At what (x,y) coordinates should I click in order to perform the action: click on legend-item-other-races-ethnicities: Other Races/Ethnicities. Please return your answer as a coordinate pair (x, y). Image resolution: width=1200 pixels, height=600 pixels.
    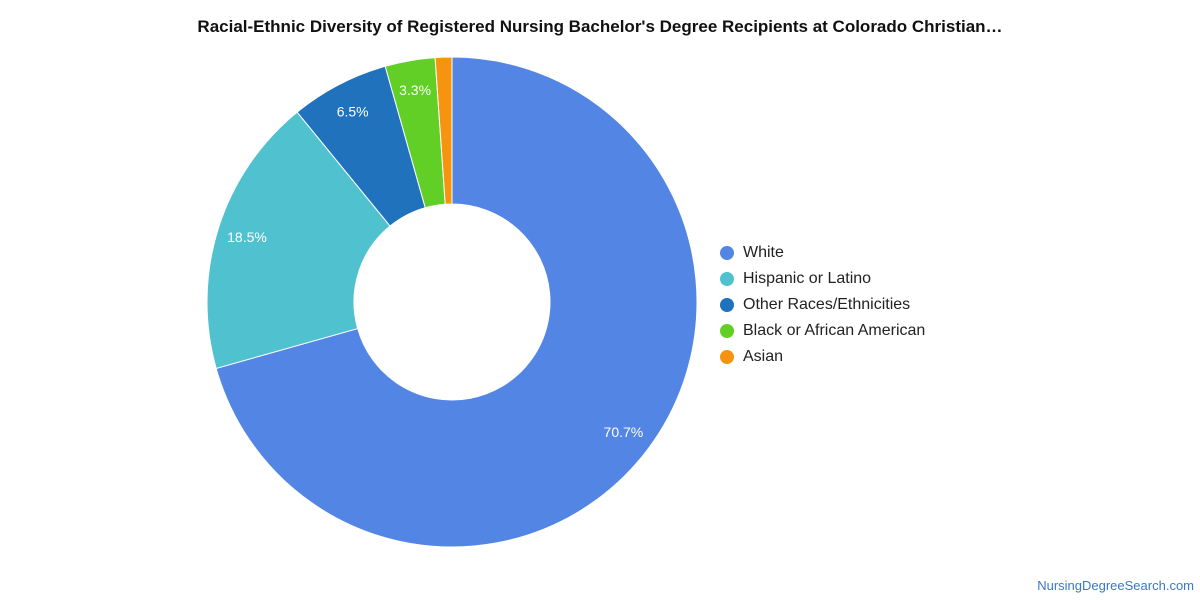
    Looking at the image, I should click on (822, 305).